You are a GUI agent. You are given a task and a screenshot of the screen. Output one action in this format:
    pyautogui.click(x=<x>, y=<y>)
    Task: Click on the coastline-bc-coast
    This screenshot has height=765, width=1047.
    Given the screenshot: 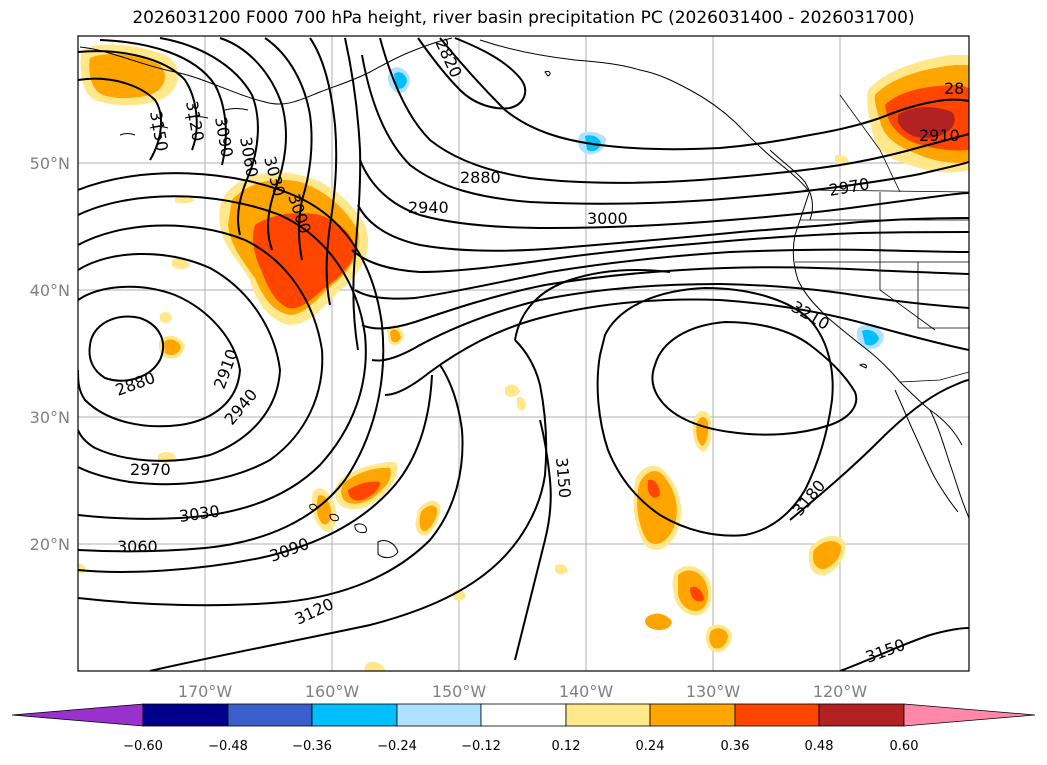 What is the action you would take?
    pyautogui.click(x=791, y=185)
    